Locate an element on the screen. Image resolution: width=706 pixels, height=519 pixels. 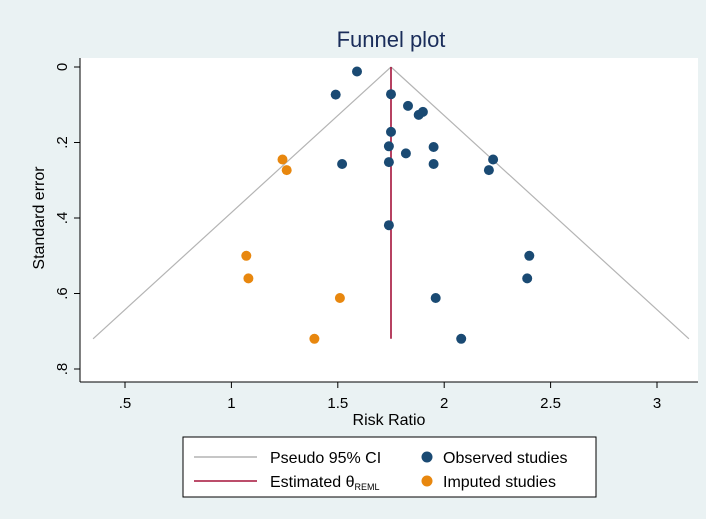
legend-estimate-subscript: REML is located at coordinates (366, 487).